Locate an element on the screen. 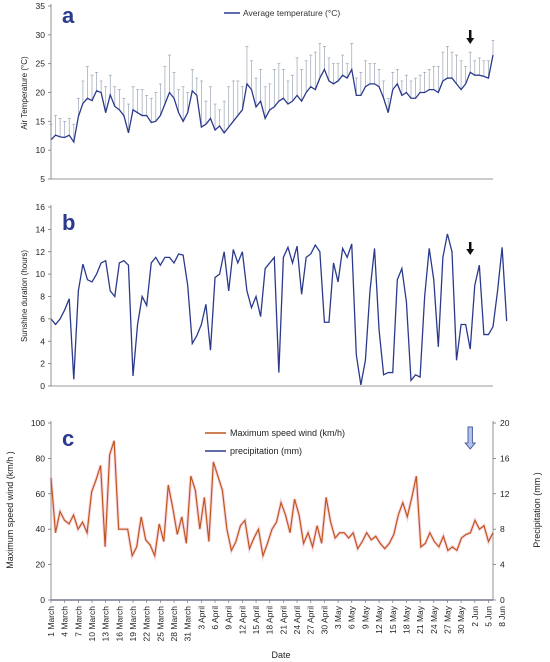  c-y-tick-label: 0 is located at coordinates (42, 600).